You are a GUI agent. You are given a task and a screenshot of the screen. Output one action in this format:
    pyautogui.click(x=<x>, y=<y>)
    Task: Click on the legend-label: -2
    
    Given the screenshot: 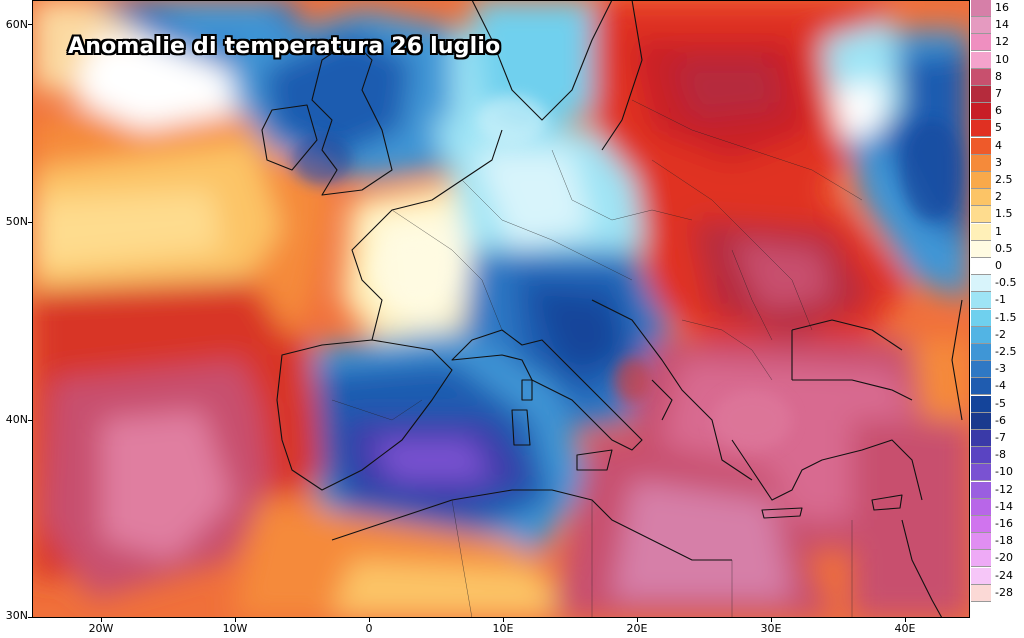 What is the action you would take?
    pyautogui.click(x=1000, y=334)
    